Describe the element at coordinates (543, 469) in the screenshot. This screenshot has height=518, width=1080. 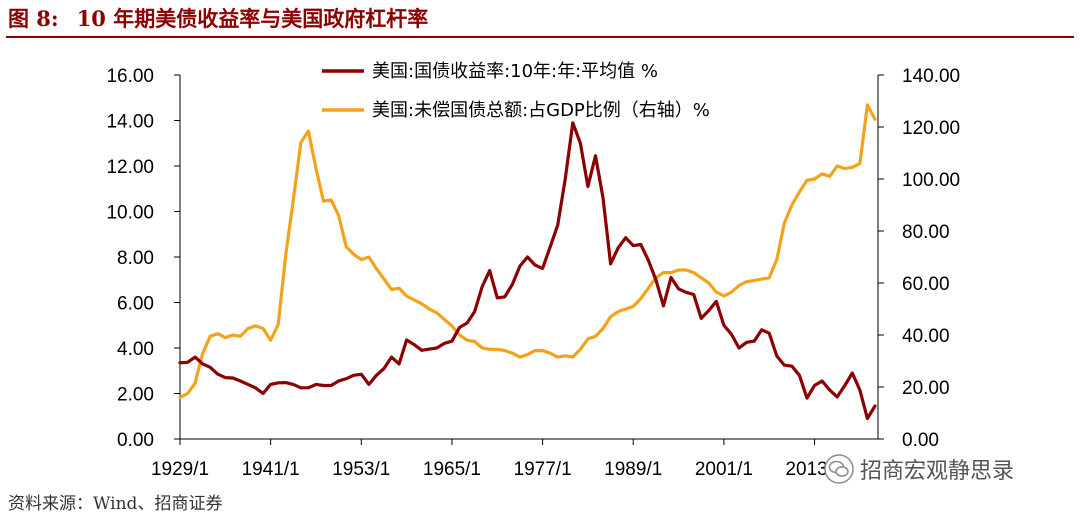
I see `x-tick-label: 1977/1` at that location.